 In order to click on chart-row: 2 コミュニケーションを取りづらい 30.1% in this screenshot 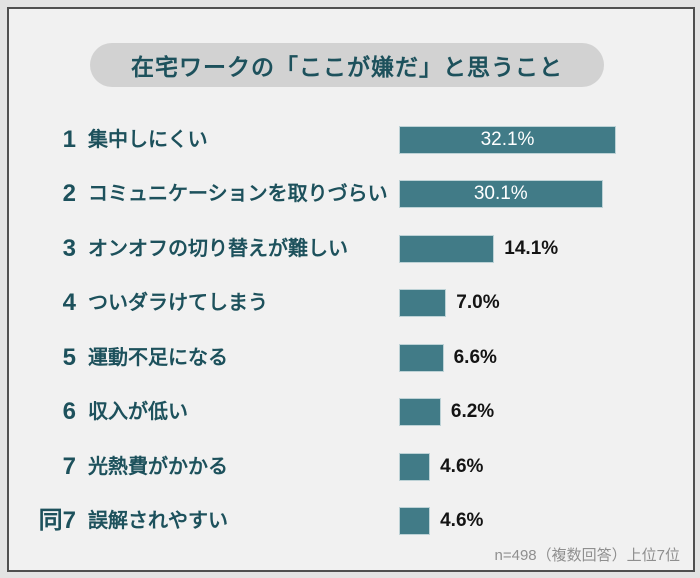, I will do `click(350, 194)`.